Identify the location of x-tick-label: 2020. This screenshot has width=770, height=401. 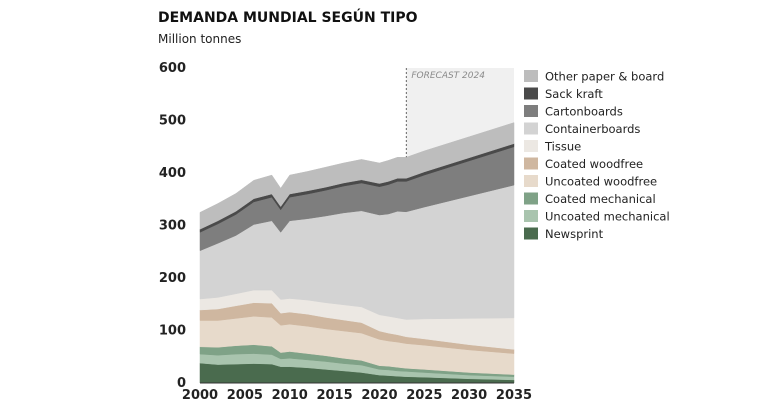
(379, 394).